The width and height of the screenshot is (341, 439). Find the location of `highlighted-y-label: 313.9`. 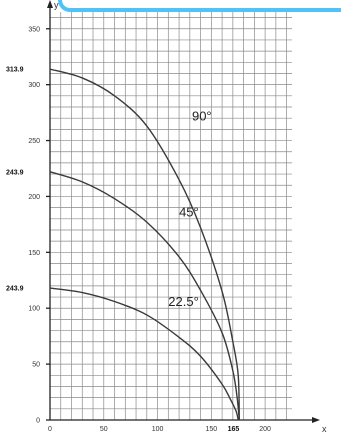

highlighted-y-label: 313.9 is located at coordinates (15, 70).